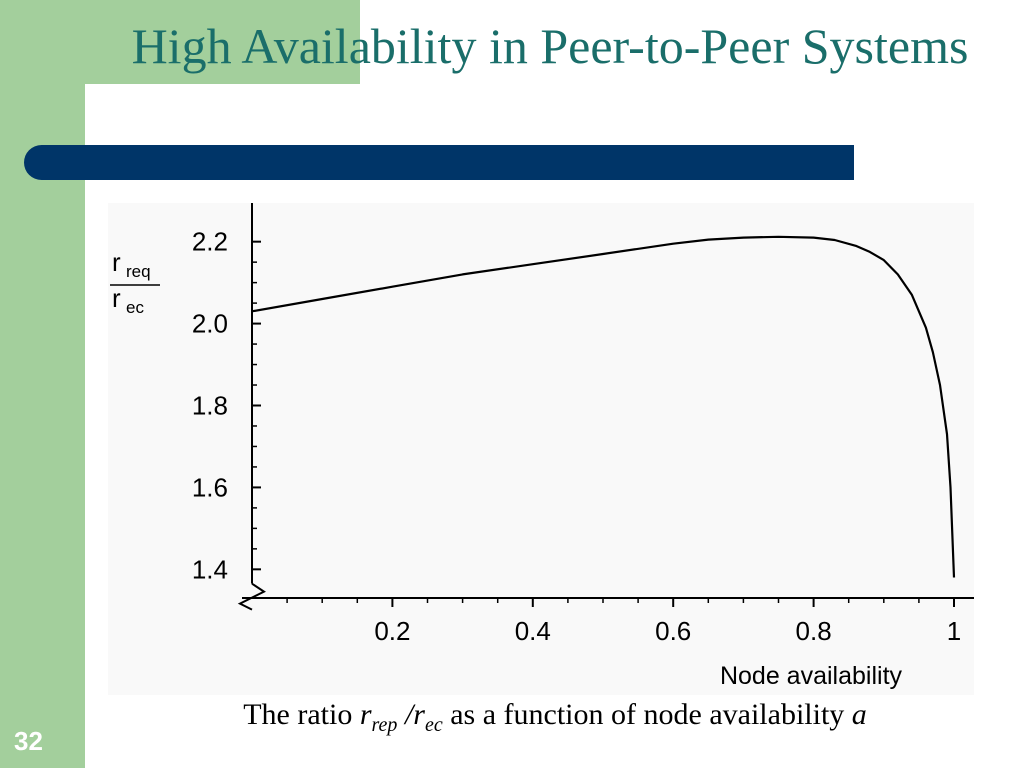 The width and height of the screenshot is (1024, 768). What do you see at coordinates (419, 714) in the screenshot?
I see `caption-r2: r` at bounding box center [419, 714].